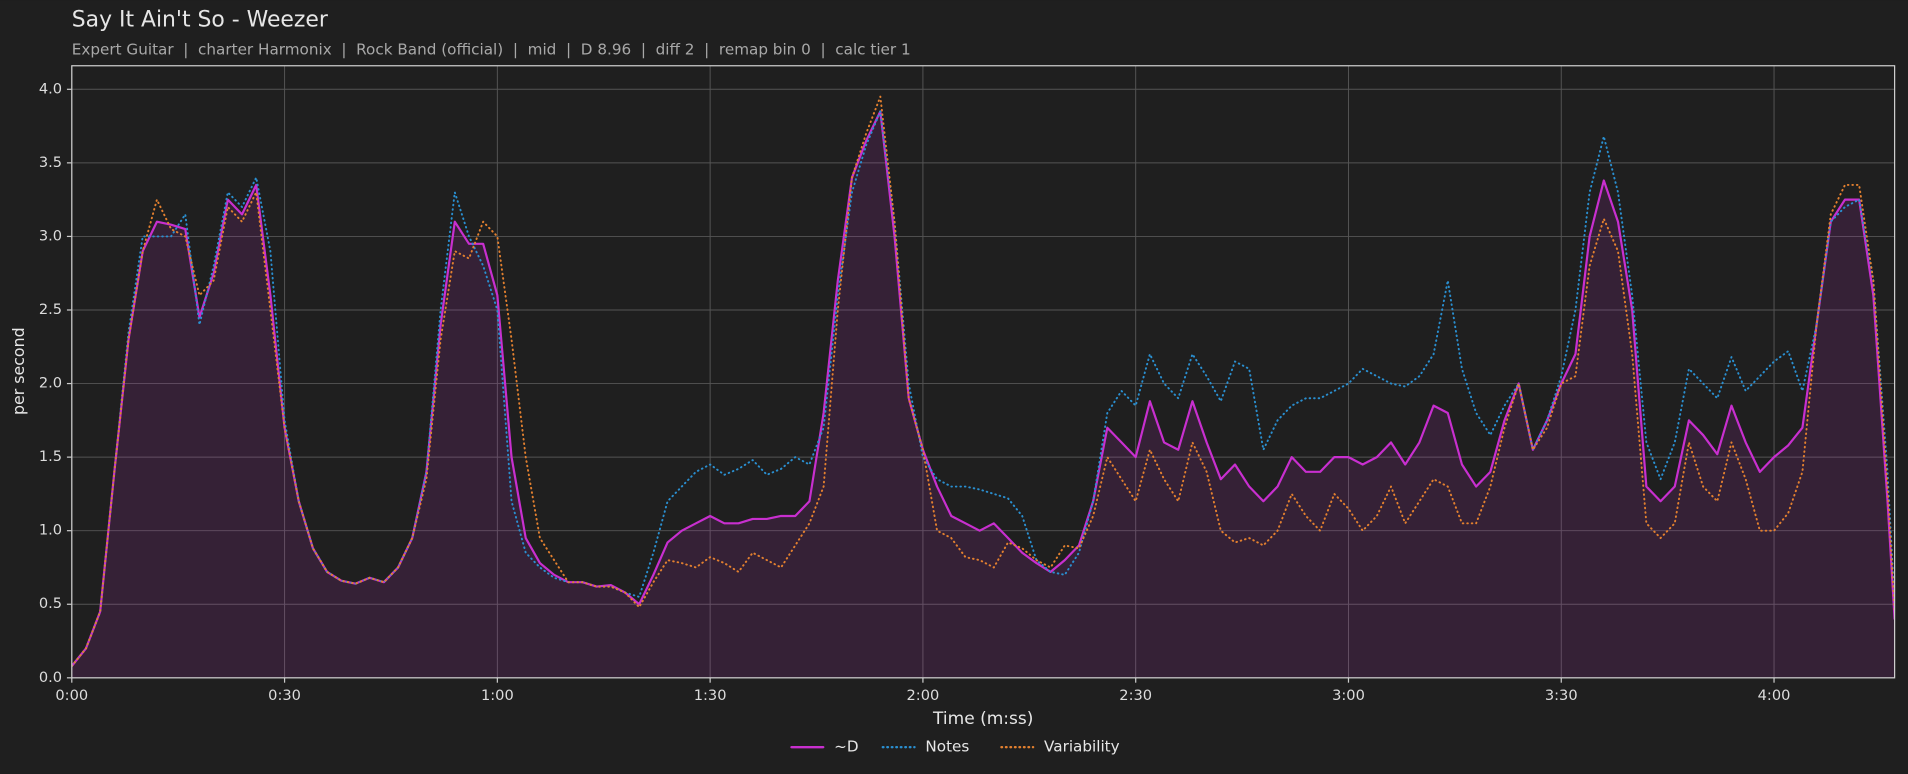  Describe the element at coordinates (1348, 695) in the screenshot. I see `x-tick-label: 3:00` at that location.